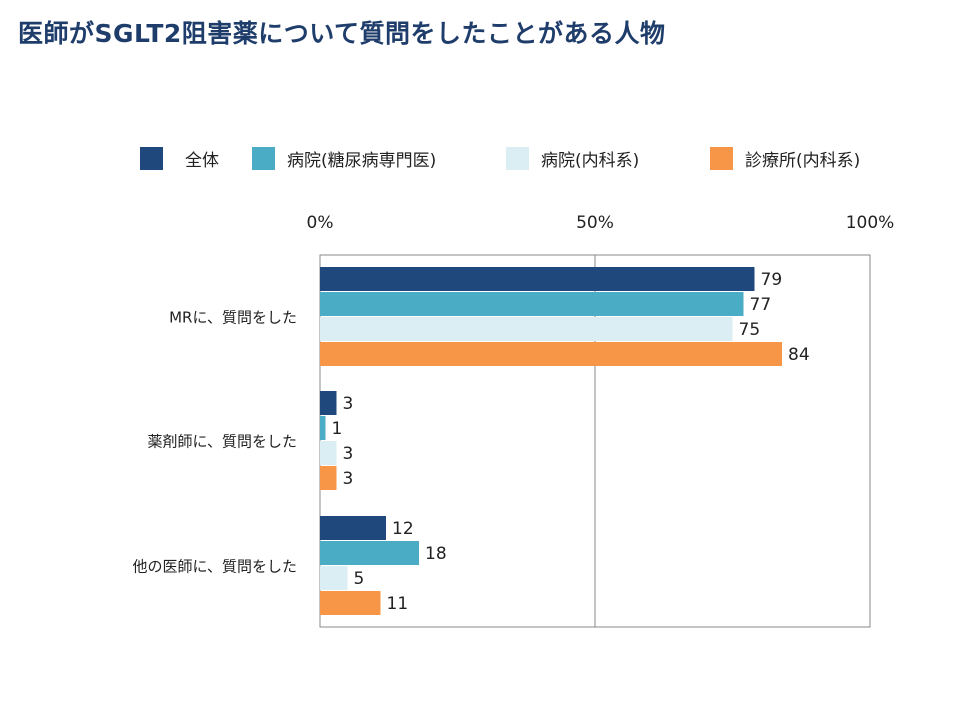 The width and height of the screenshot is (960, 720). Describe the element at coordinates (799, 355) in the screenshot. I see `value-label-mr-series-3: 84` at that location.